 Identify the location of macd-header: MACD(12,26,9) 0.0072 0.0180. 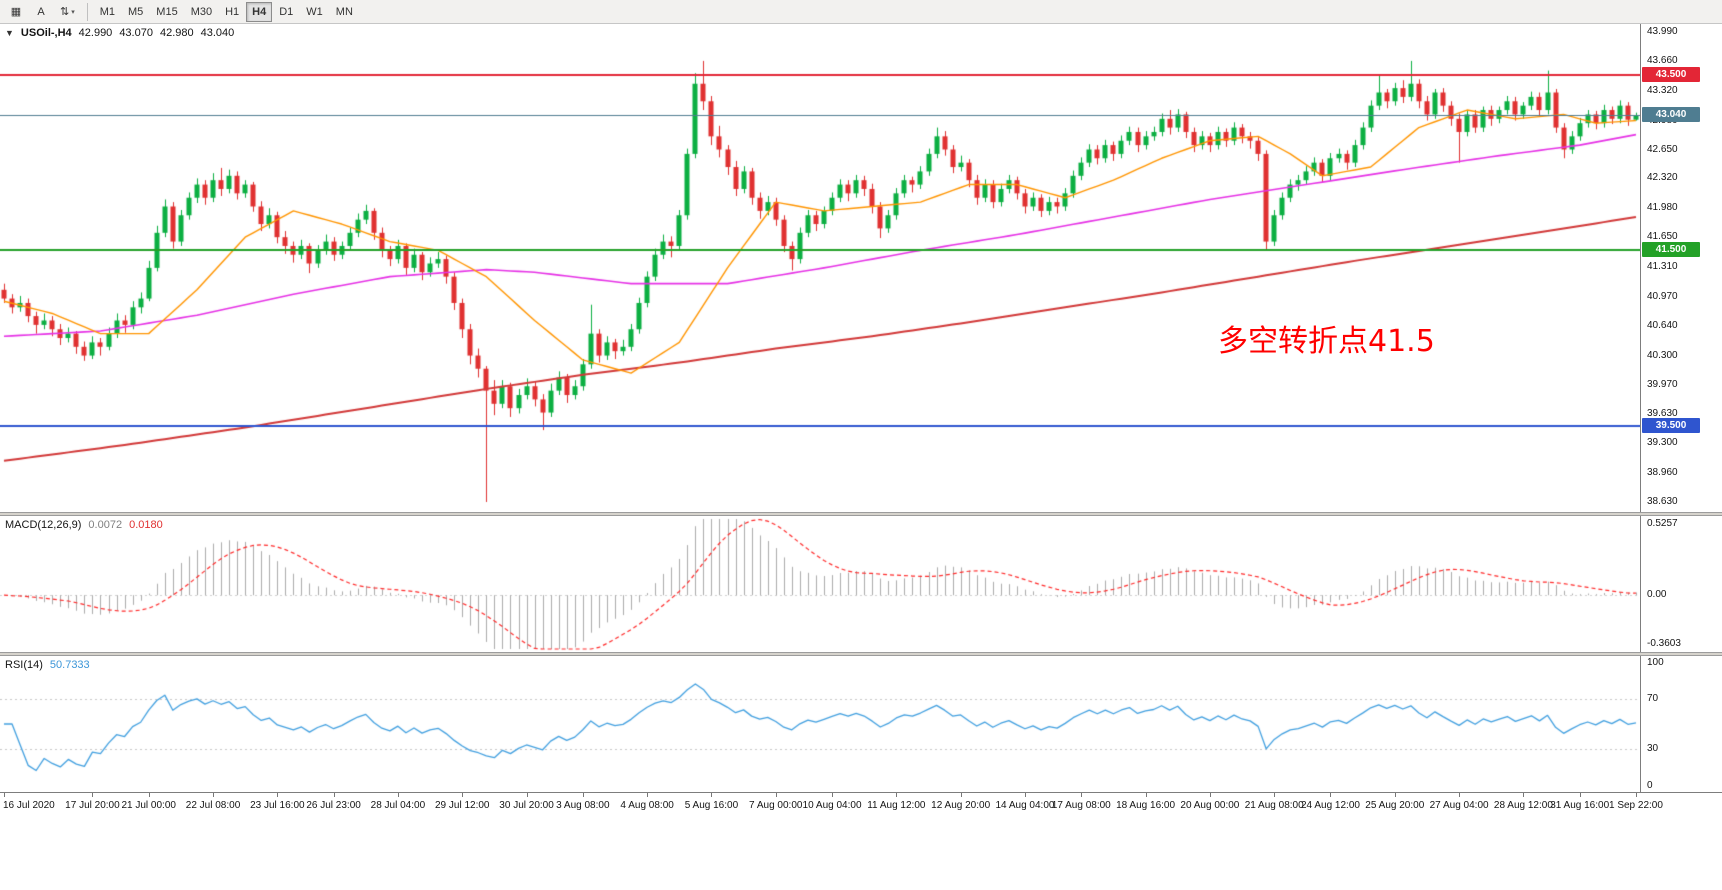
(84, 525).